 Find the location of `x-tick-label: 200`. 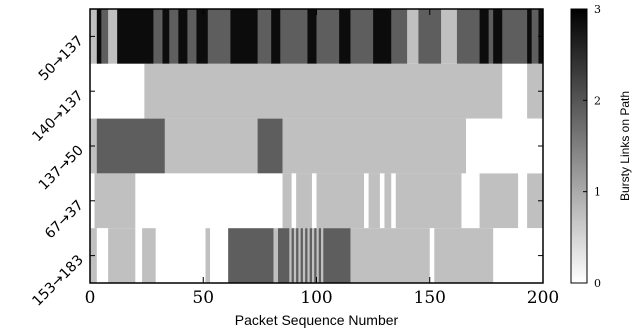

x-tick-label: 200 is located at coordinates (543, 298).